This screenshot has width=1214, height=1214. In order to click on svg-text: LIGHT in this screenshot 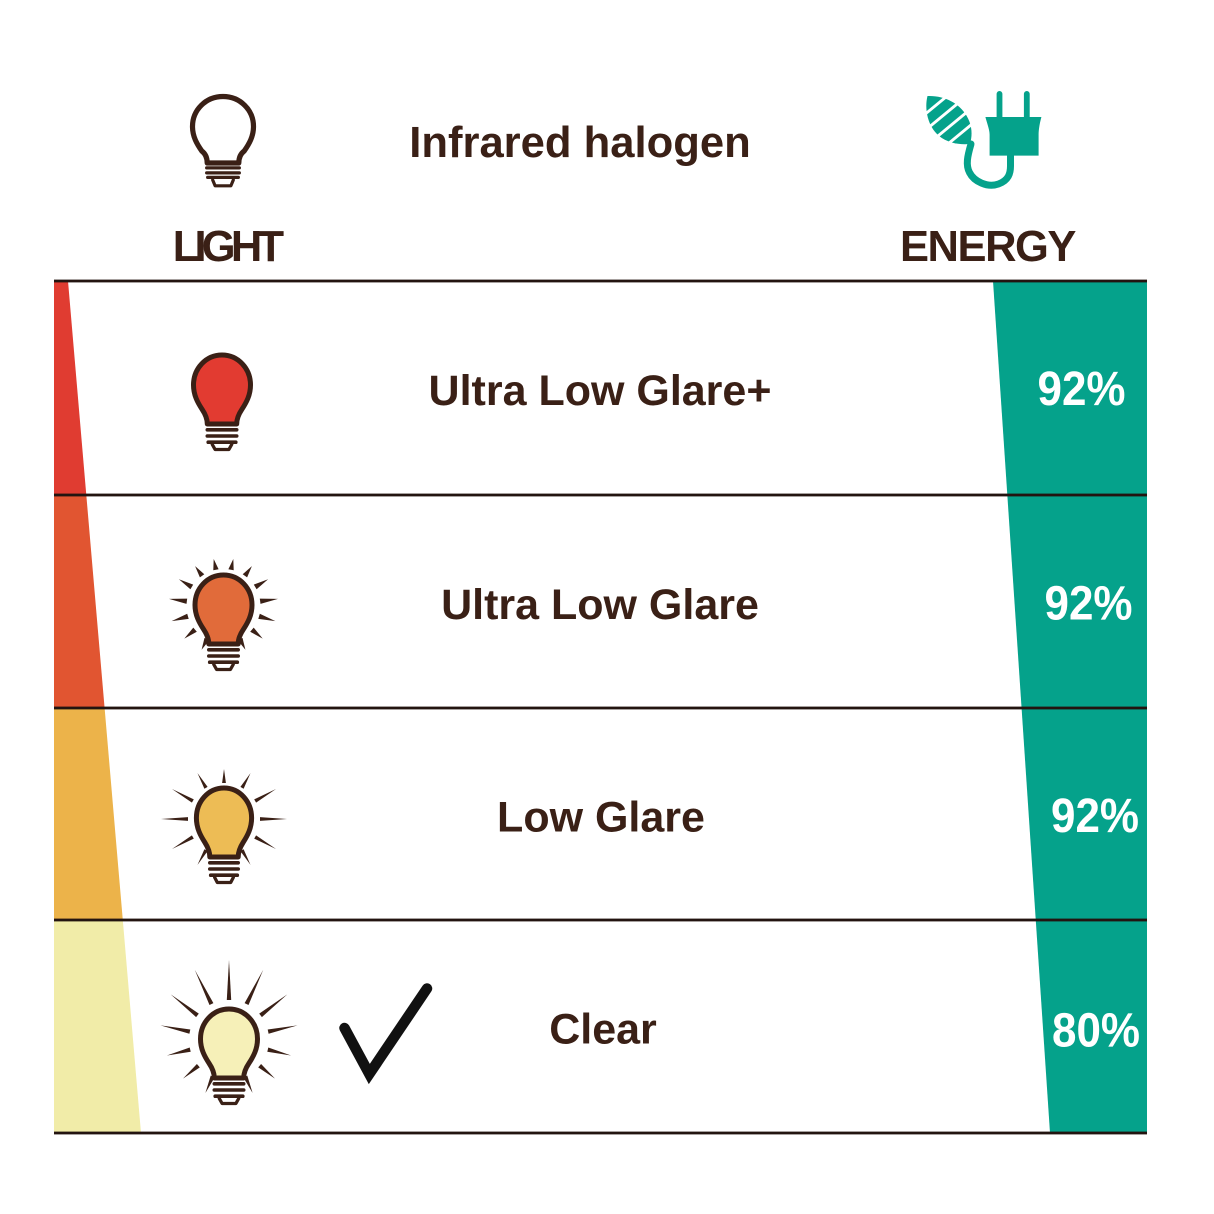, I will do `click(229, 247)`.